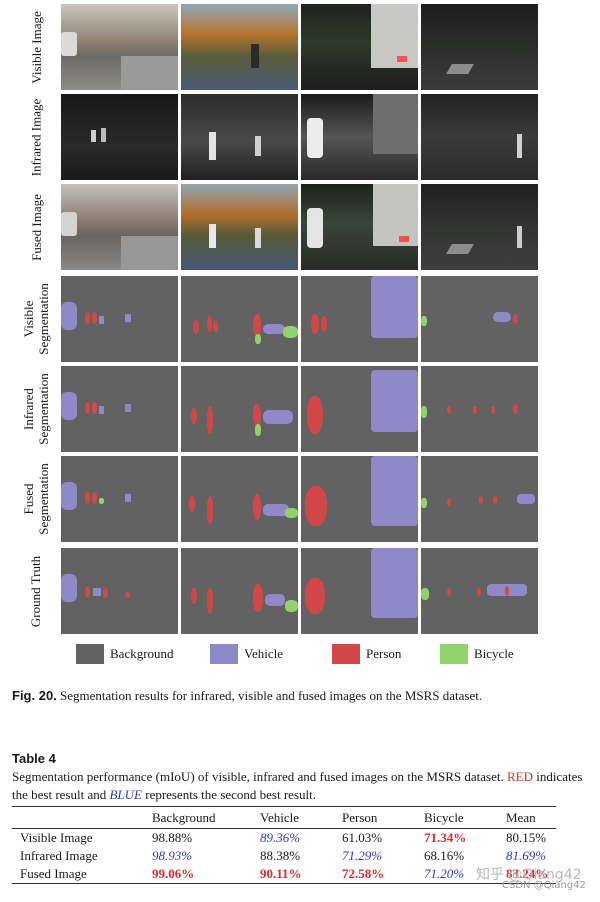 This screenshot has width=600, height=902. I want to click on row-label-line: Visible, so click(28, 319).